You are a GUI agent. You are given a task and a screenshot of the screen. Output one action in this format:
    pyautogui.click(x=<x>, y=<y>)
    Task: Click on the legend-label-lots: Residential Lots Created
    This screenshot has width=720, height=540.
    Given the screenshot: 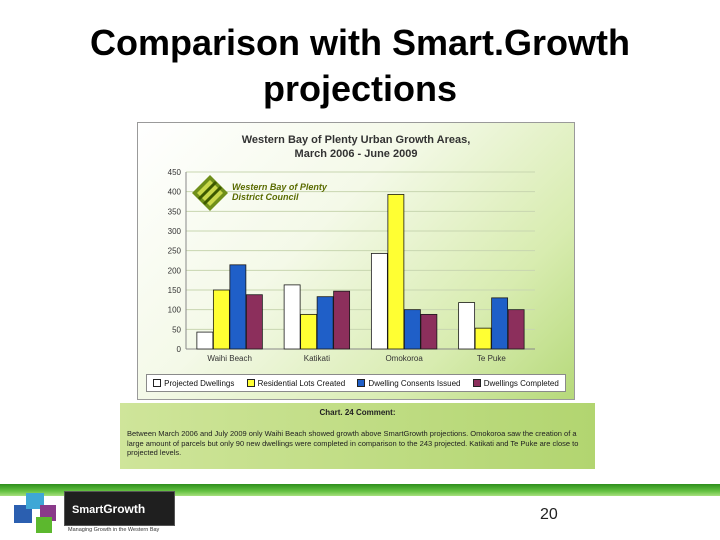 What is the action you would take?
    pyautogui.click(x=301, y=383)
    